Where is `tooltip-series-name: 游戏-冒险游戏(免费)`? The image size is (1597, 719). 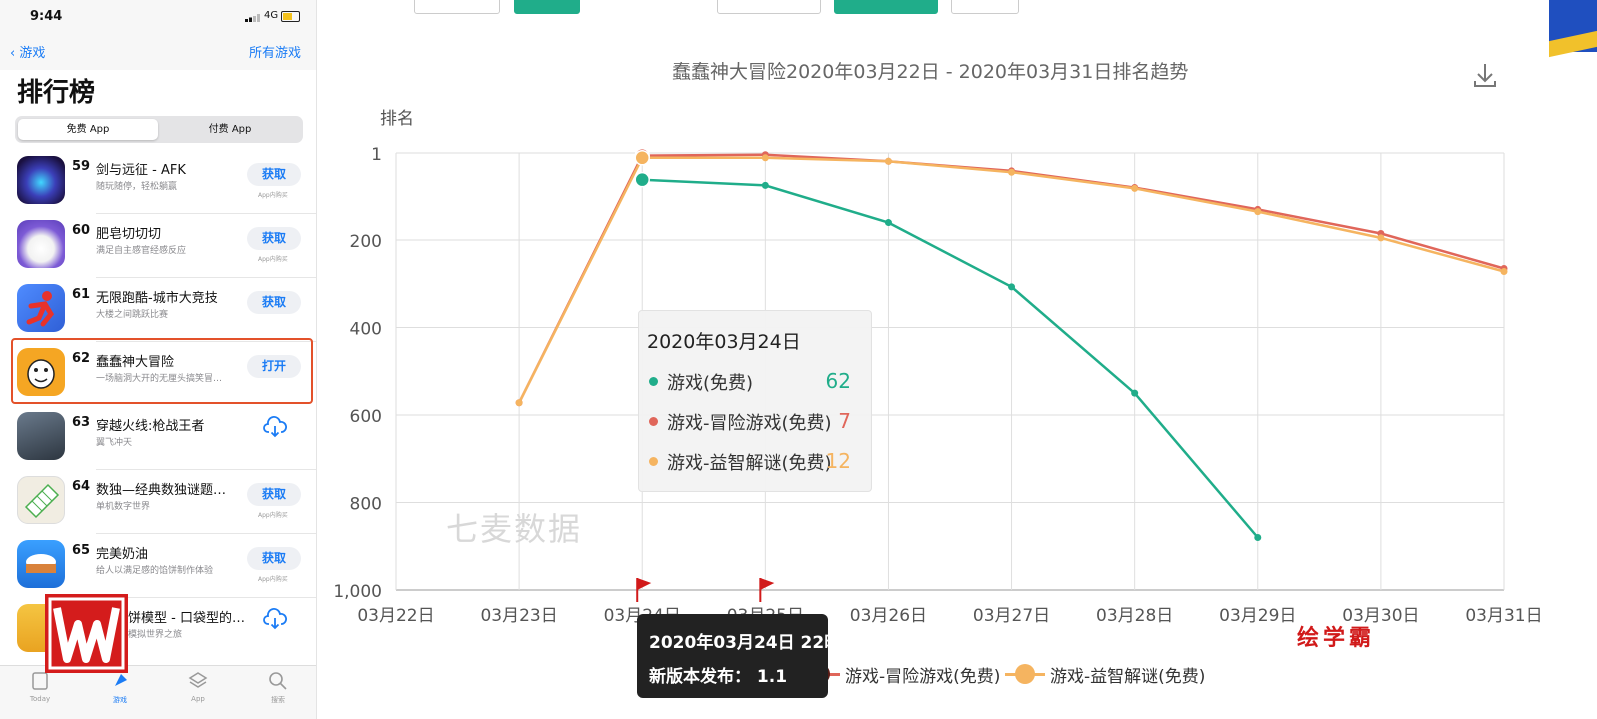
tooltip-series-name: 游戏-冒险游戏(免费) is located at coordinates (749, 423).